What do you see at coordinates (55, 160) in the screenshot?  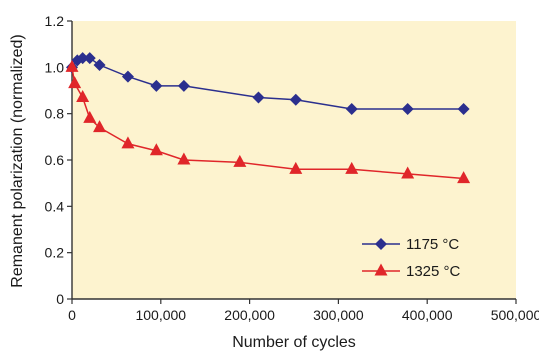 I see `y-tick-label: 0.6` at bounding box center [55, 160].